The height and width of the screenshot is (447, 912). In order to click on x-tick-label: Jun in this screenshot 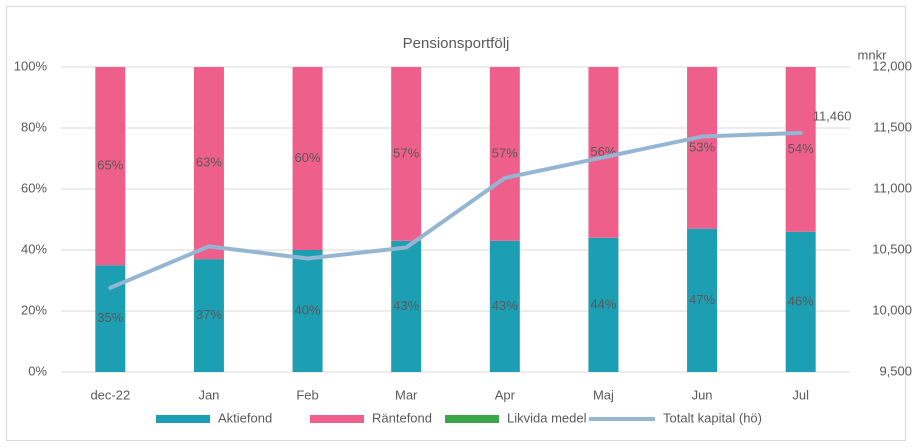, I will do `click(702, 394)`.